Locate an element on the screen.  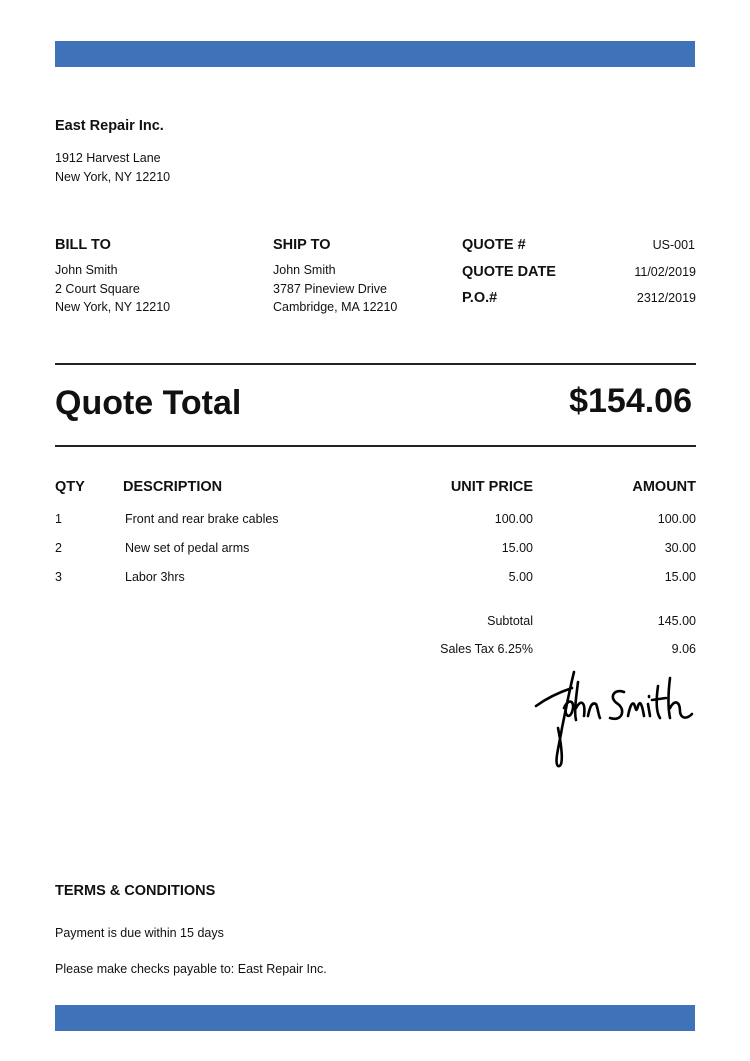
ship-to-line1: 3787 Pineview Drive is located at coordinates (330, 289).